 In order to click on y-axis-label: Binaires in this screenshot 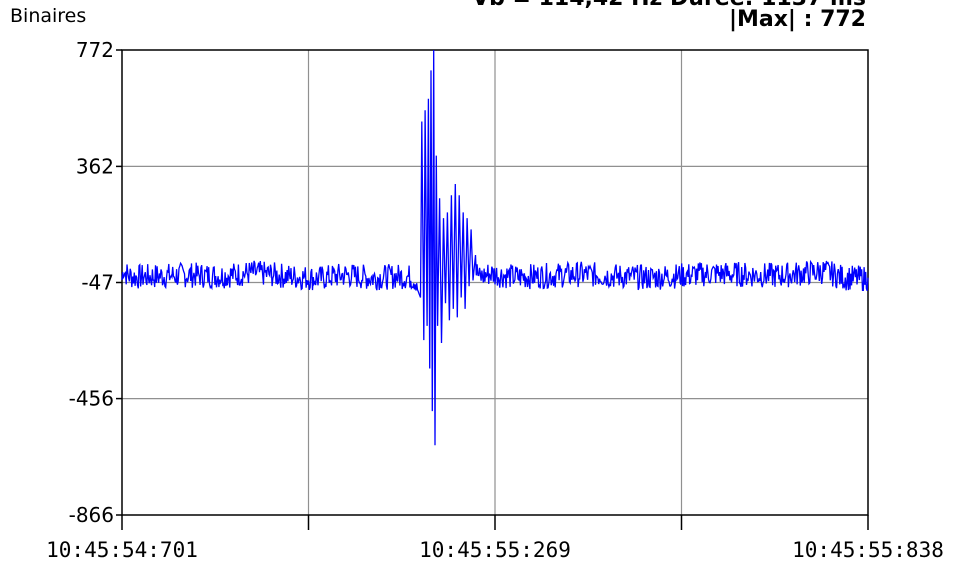, I will do `click(48, 16)`.